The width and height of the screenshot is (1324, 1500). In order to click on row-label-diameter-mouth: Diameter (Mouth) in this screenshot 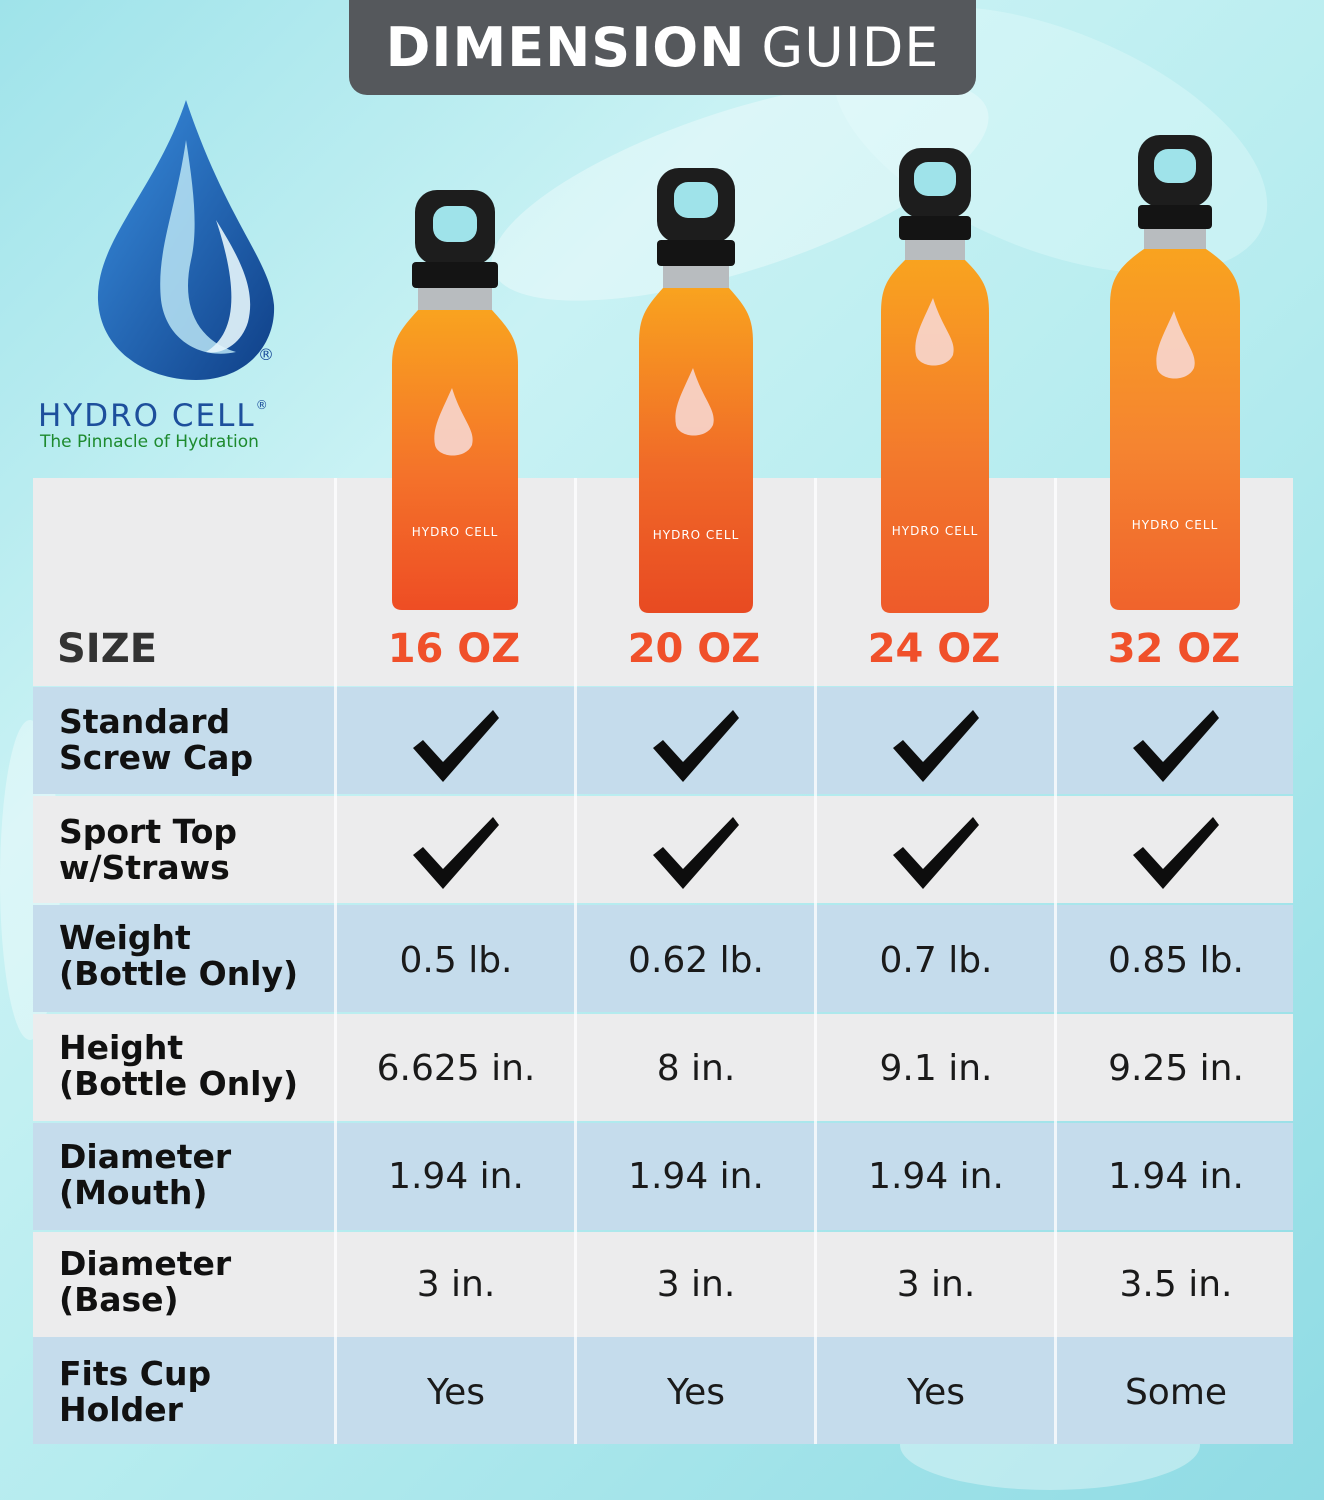, I will do `click(145, 1175)`.